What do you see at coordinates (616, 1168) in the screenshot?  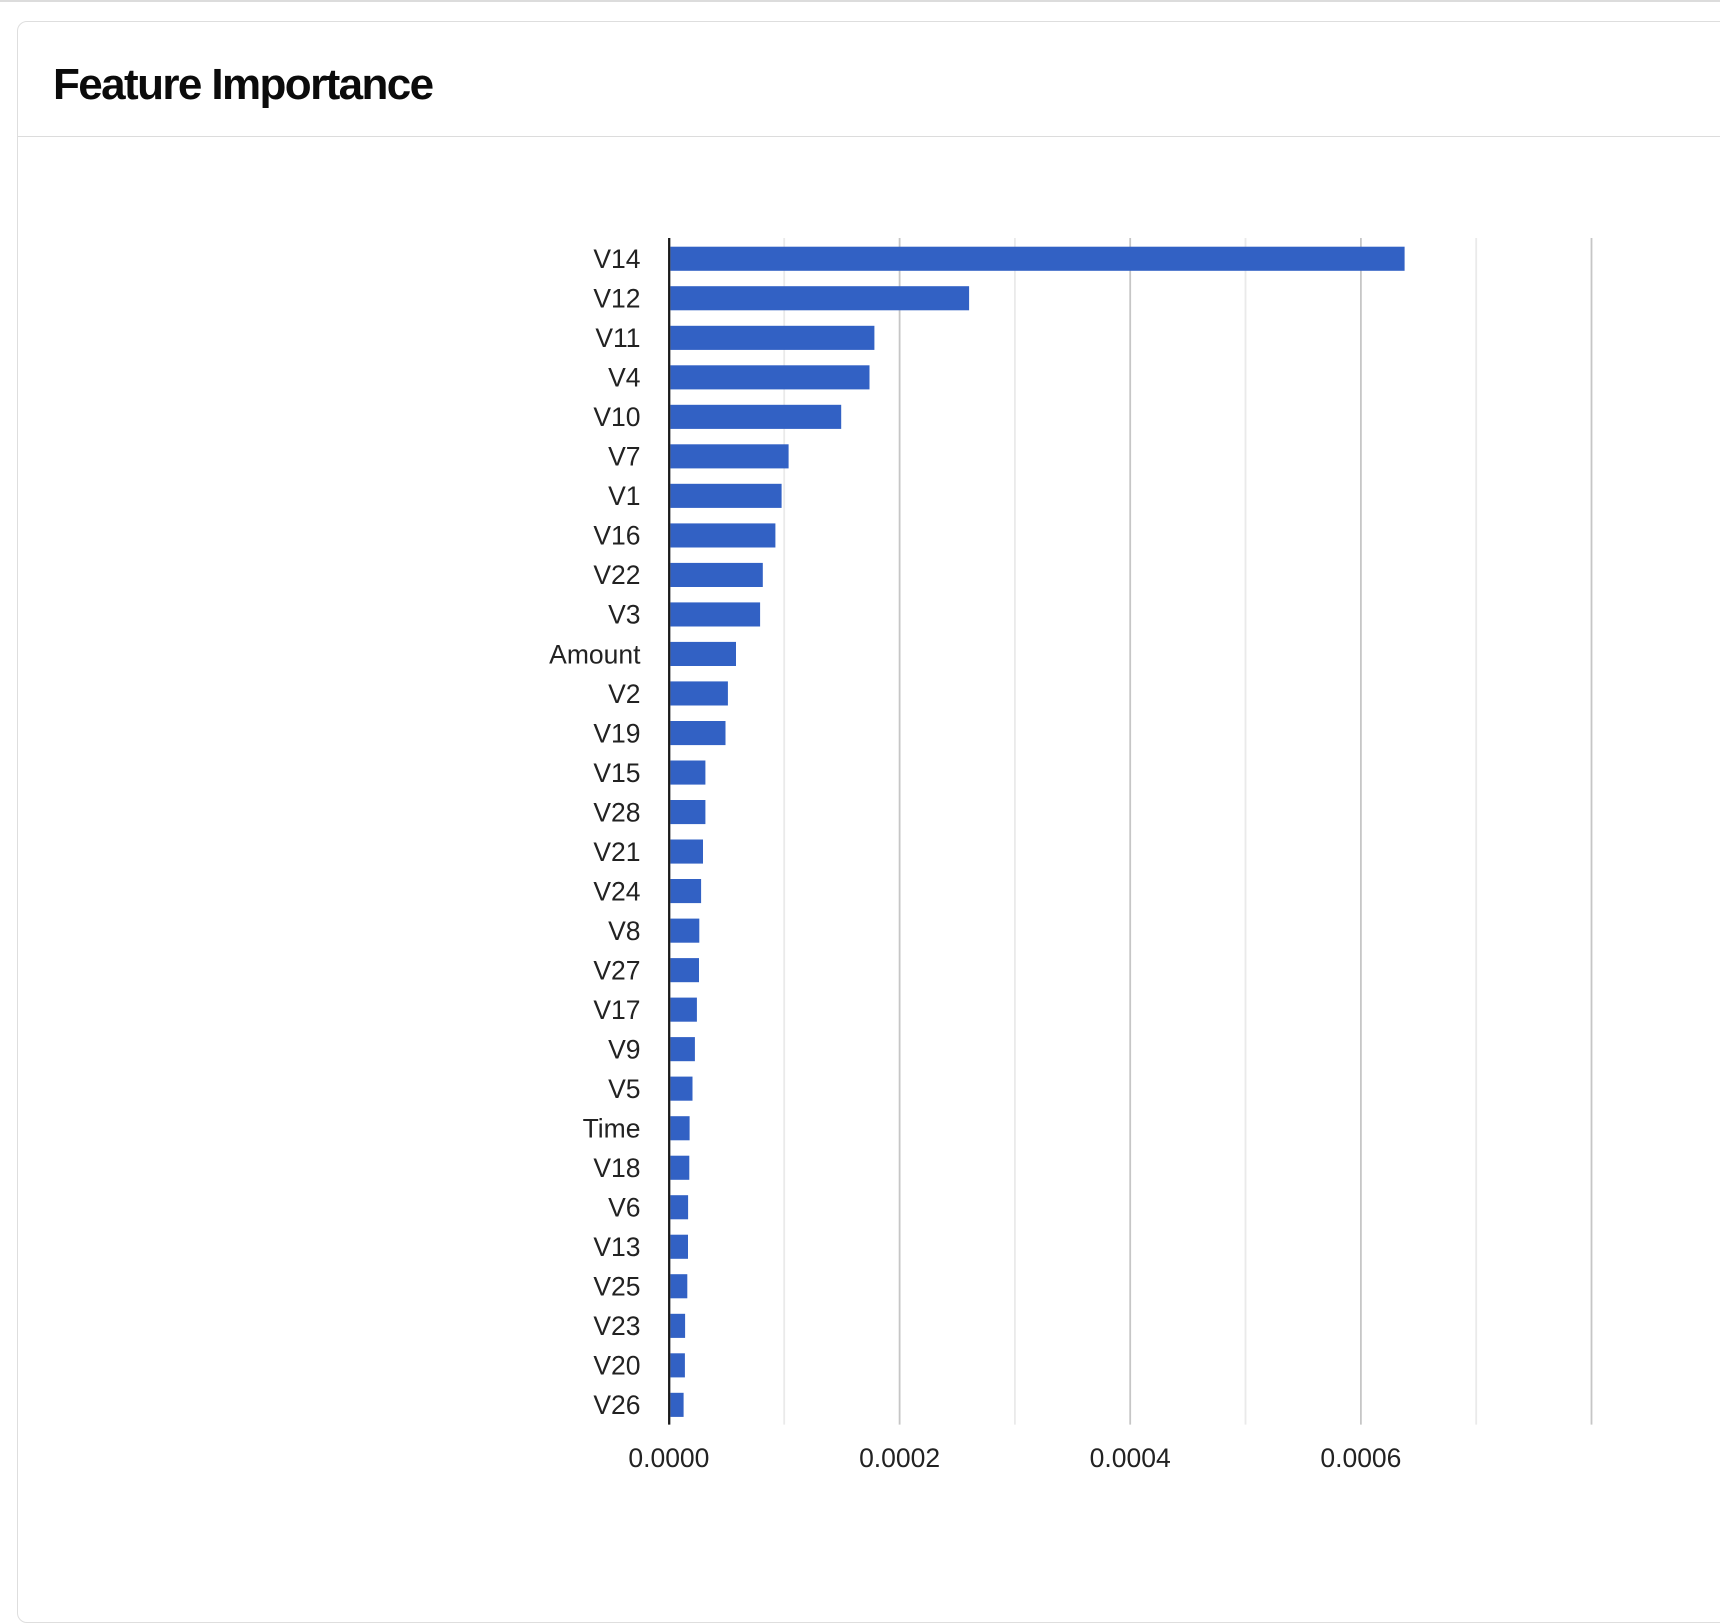 I see `svg-text: V18` at bounding box center [616, 1168].